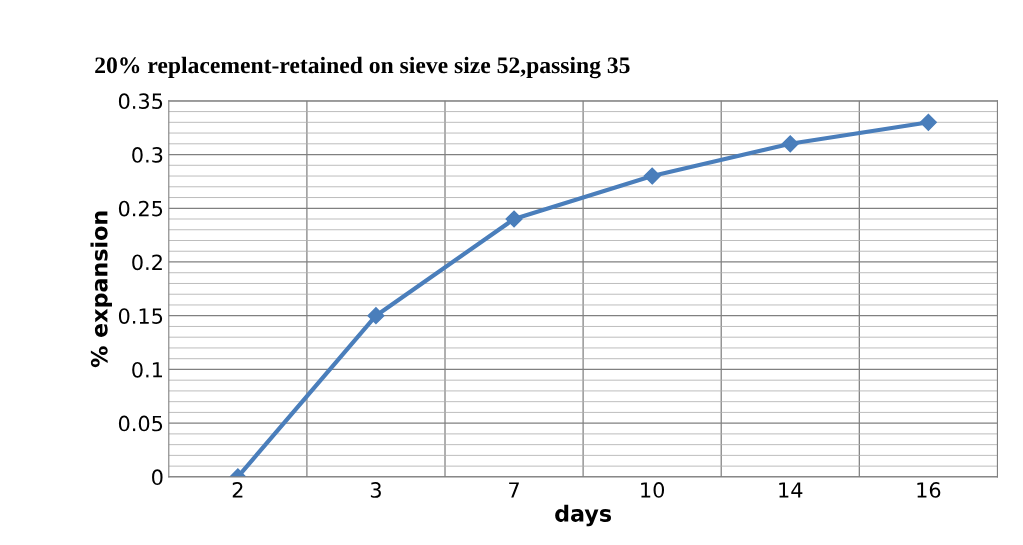 This screenshot has width=1023, height=545. What do you see at coordinates (140, 316) in the screenshot?
I see `y-tick-label: 0.15` at bounding box center [140, 316].